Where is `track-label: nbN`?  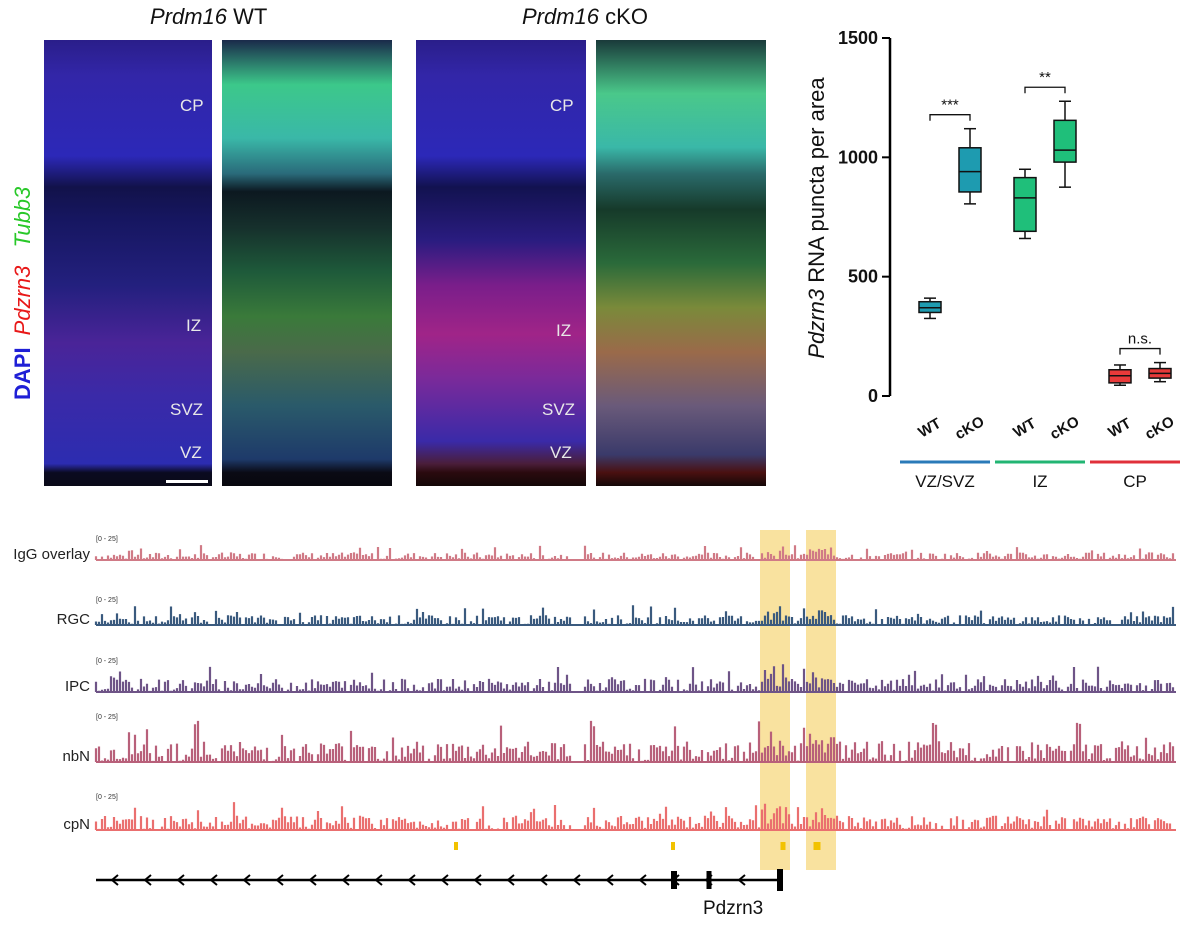 track-label: nbN is located at coordinates (76, 756).